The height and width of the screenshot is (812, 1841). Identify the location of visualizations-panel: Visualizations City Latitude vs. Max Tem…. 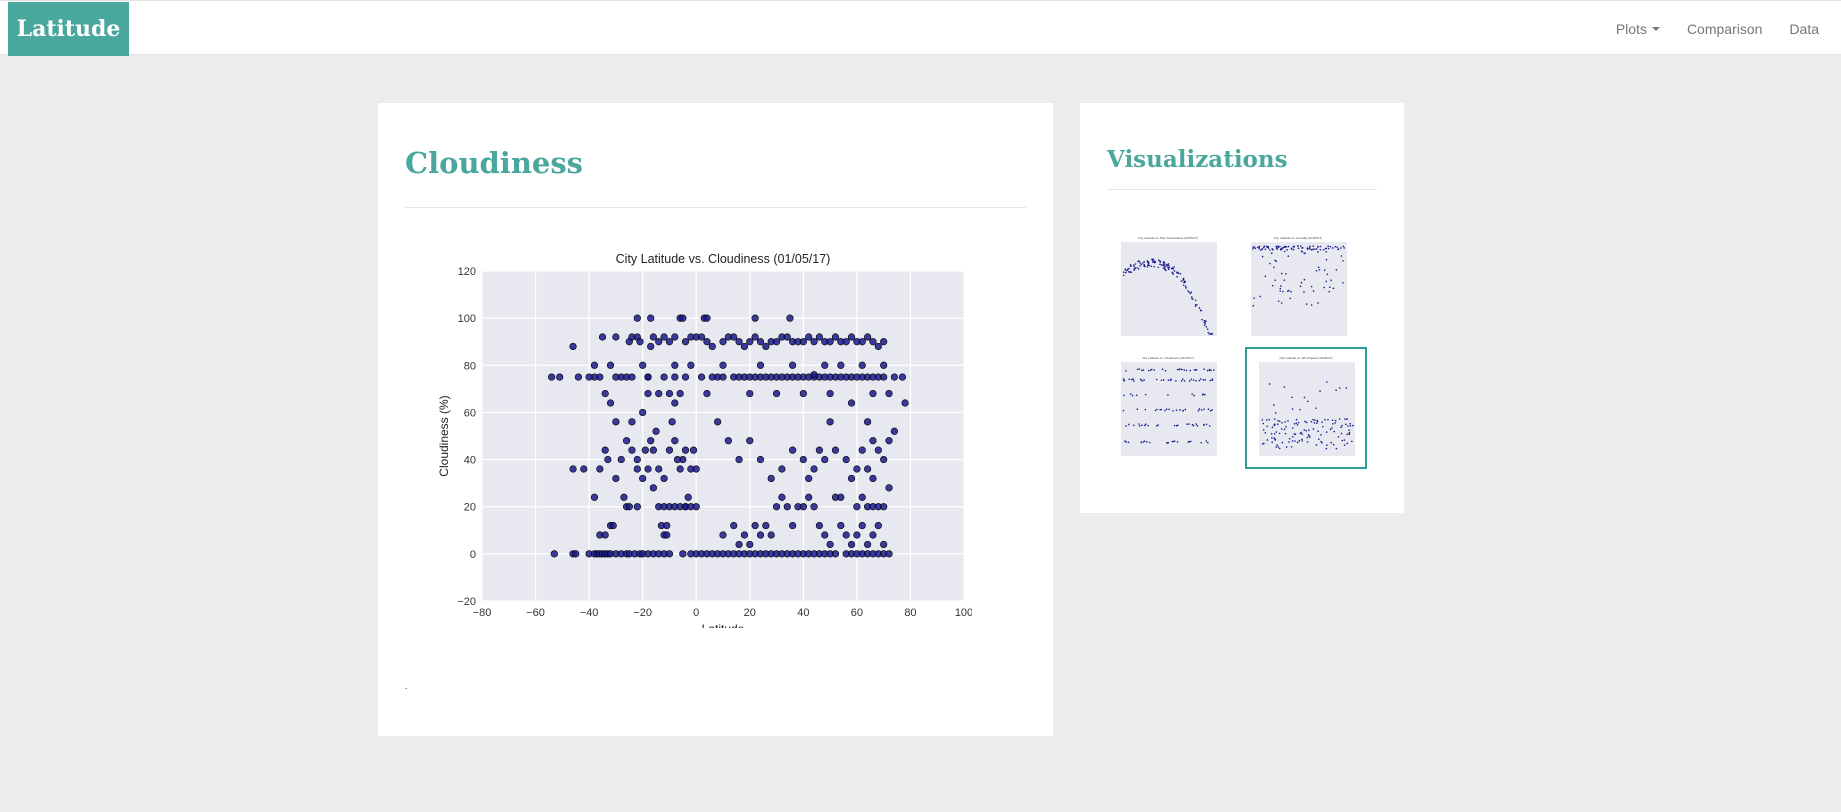
(1242, 308).